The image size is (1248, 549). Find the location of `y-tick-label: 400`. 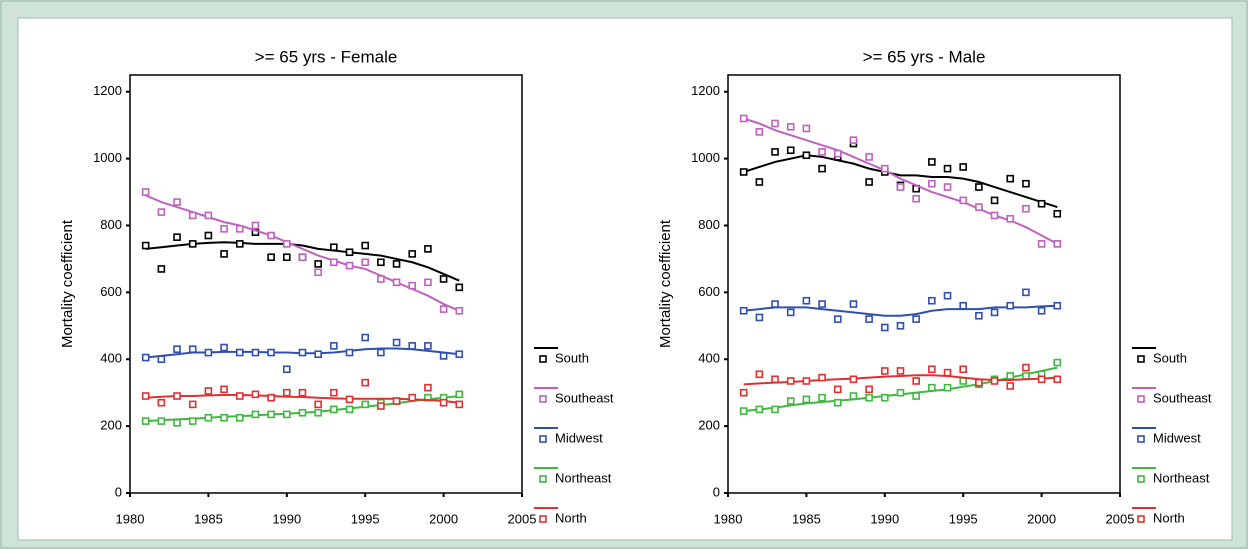

y-tick-label: 400 is located at coordinates (111, 358).